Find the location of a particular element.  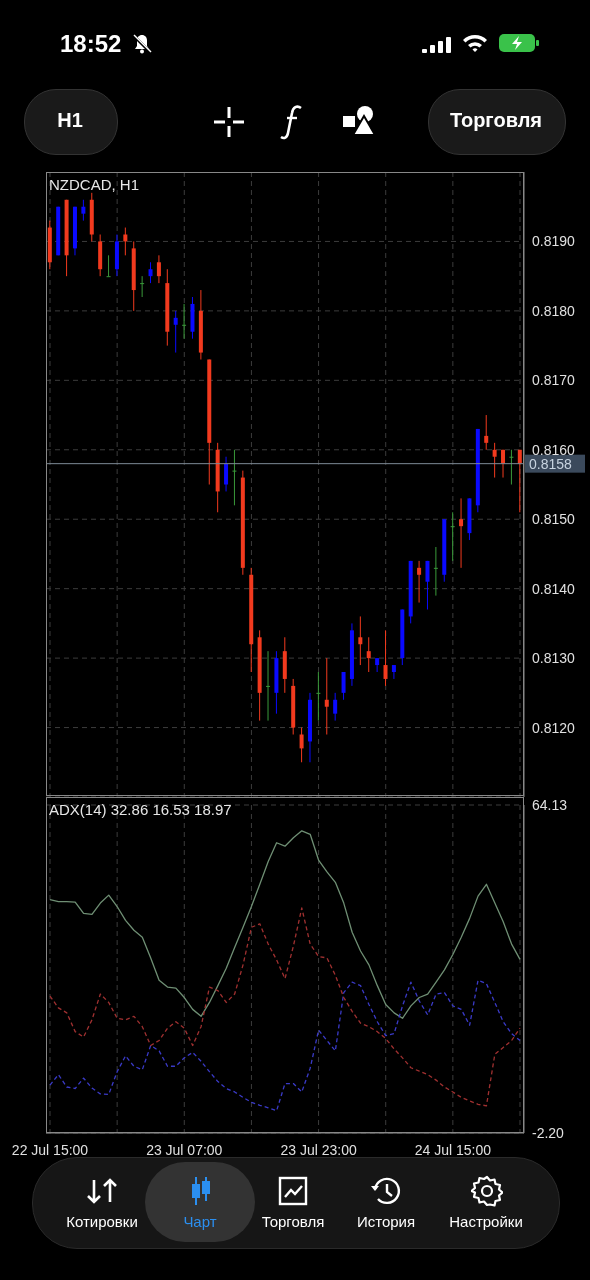

text: H1 is located at coordinates (70, 120).